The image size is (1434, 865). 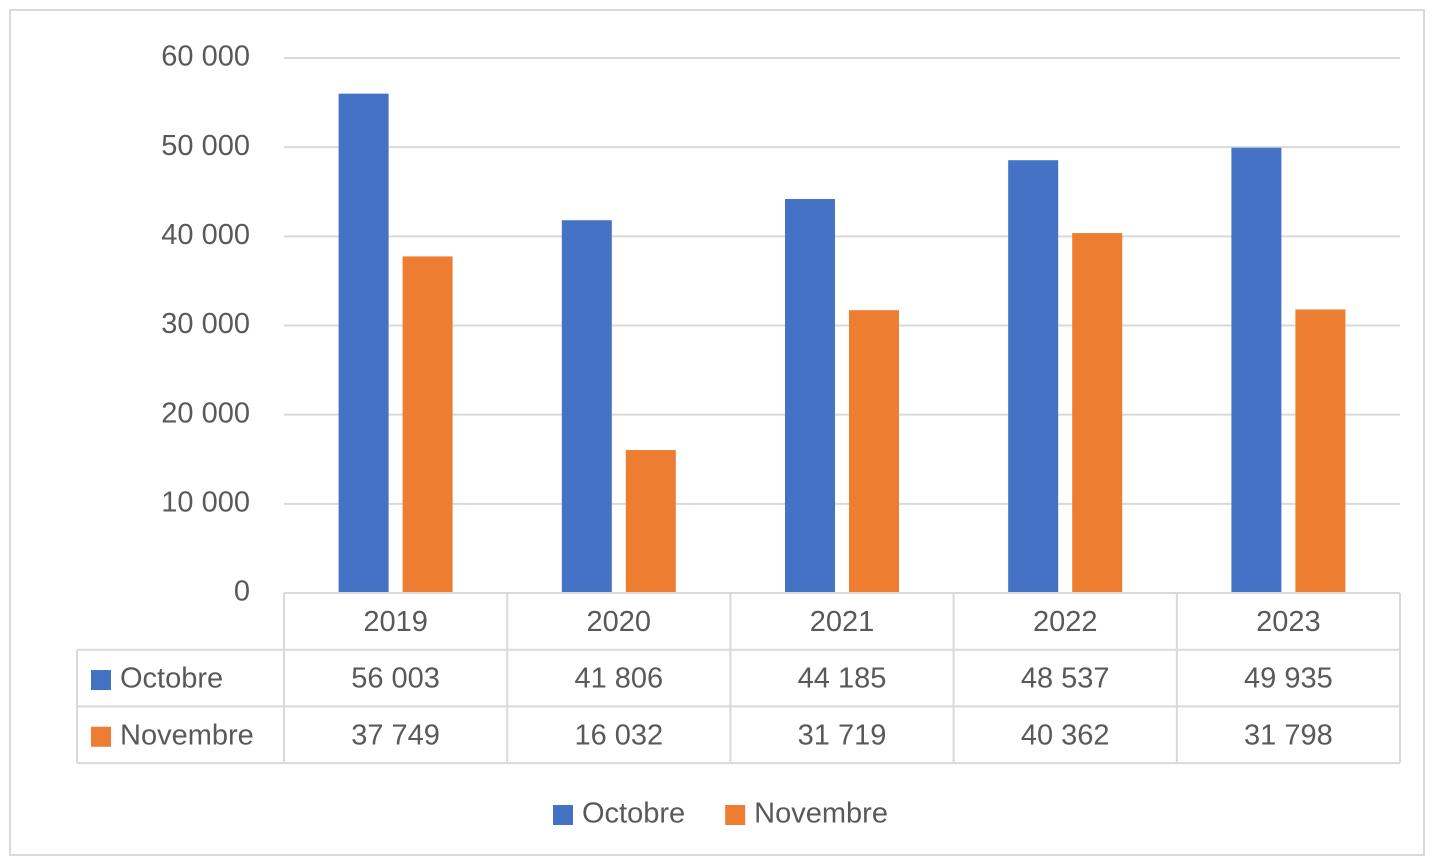 I want to click on table-cell: 41 806, so click(x=618, y=679).